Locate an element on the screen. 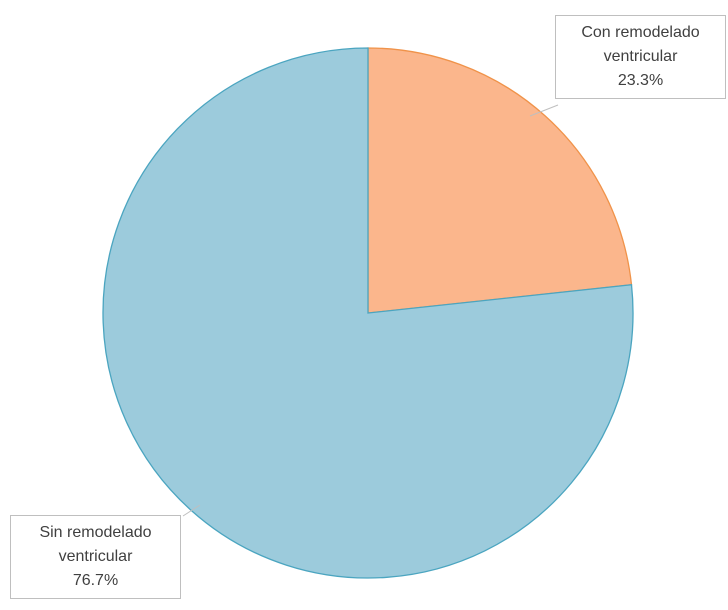 Image resolution: width=728 pixels, height=610 pixels. value-label: 23.3% is located at coordinates (640, 80).